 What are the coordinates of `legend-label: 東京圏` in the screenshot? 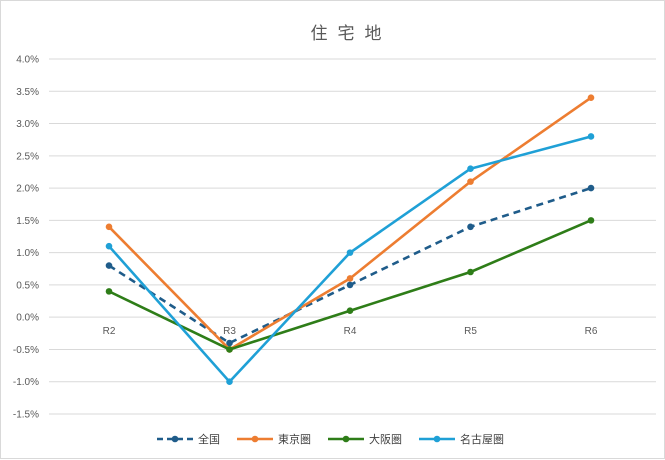 It's located at (294, 439).